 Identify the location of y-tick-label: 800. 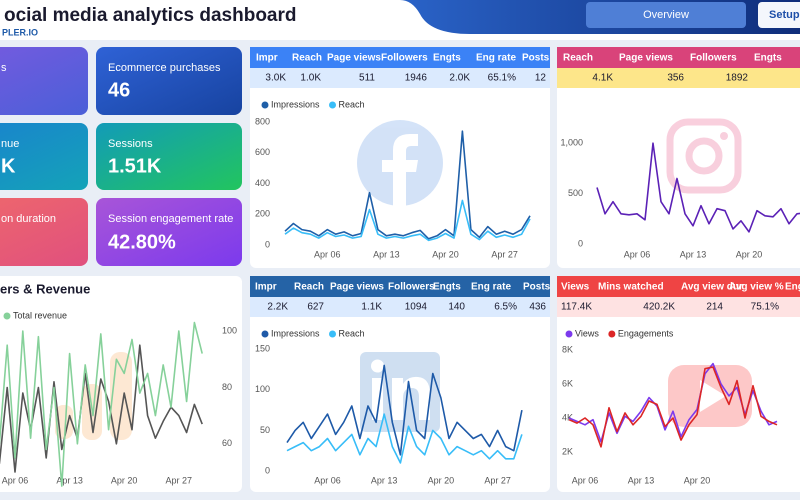
(262, 121).